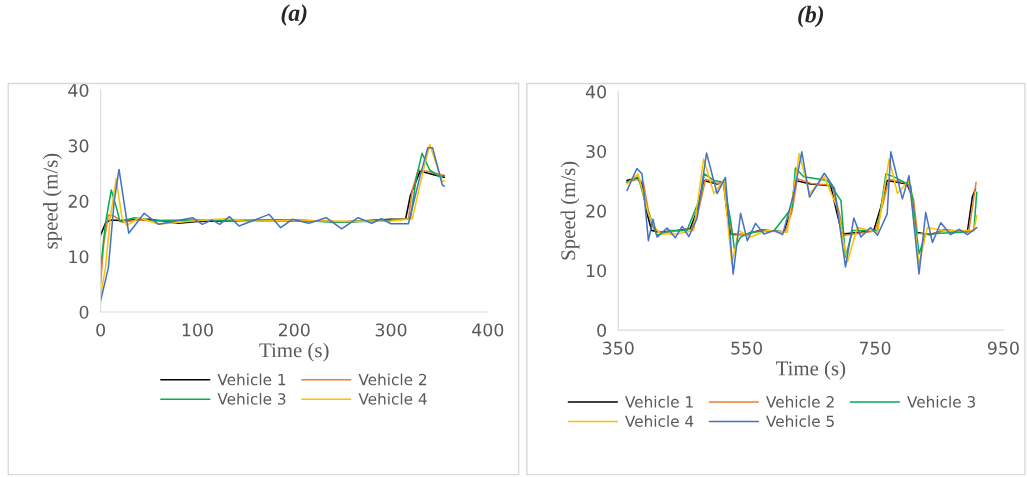 This screenshot has height=477, width=1027. Describe the element at coordinates (802, 213) in the screenshot. I see `line-series` at that location.